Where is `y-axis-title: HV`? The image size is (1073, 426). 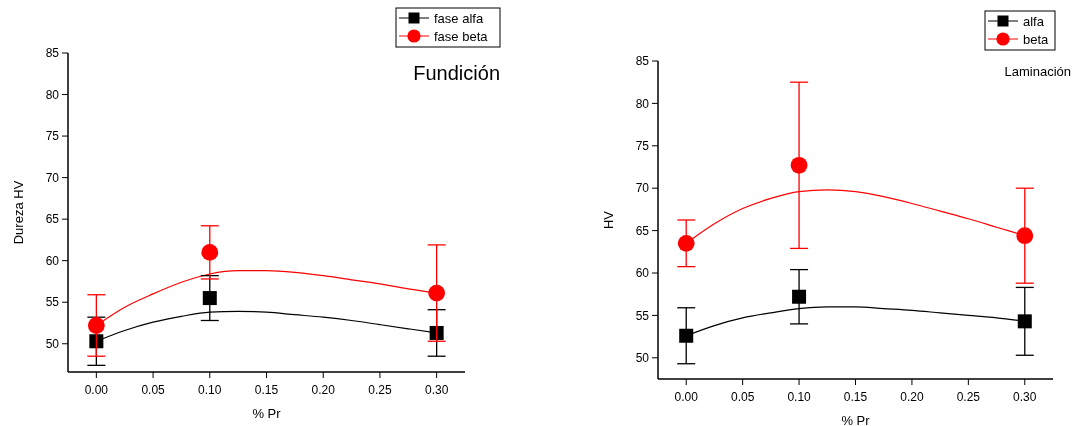 y-axis-title: HV is located at coordinates (608, 220).